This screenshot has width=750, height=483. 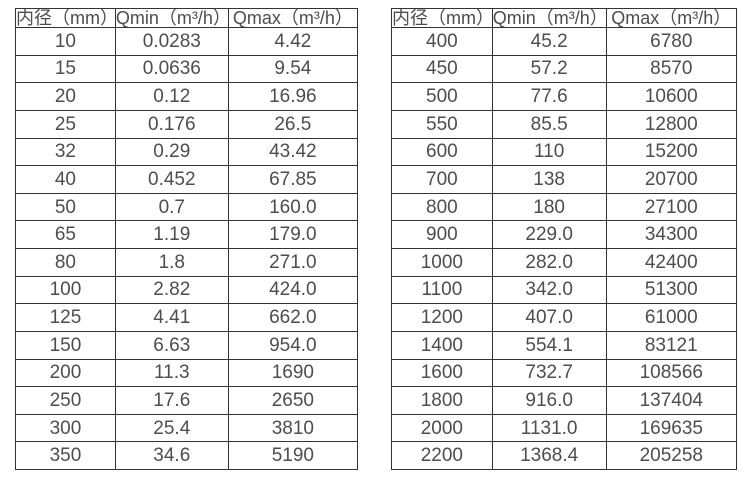 I want to click on qmin-cell: 2.82, so click(x=171, y=290).